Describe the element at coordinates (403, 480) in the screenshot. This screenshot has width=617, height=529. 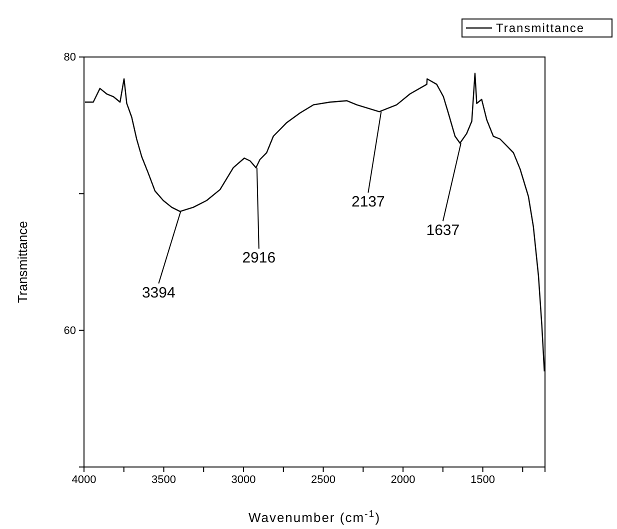
I see `x-tick-label: 2000` at that location.